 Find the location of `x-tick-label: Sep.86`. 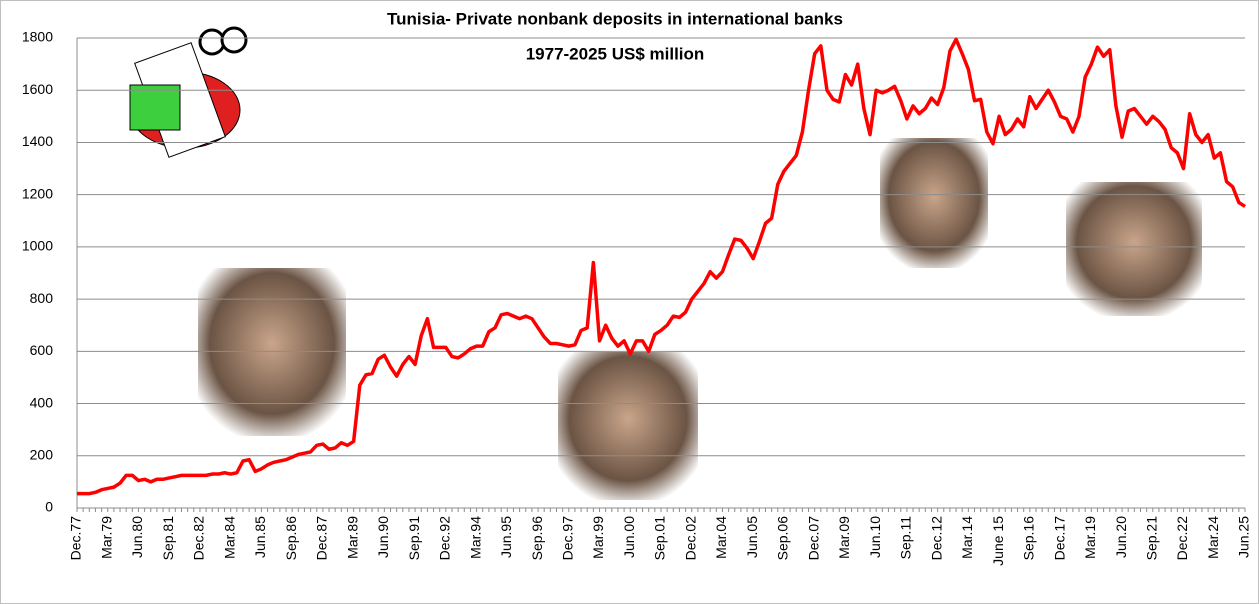

x-tick-label: Sep.86 is located at coordinates (291, 538).